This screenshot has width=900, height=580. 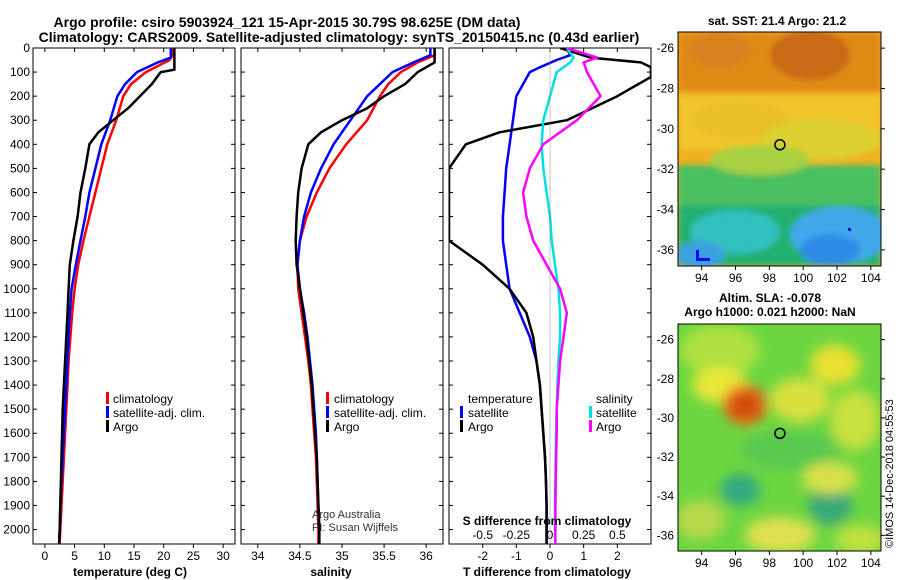 What do you see at coordinates (16, 457) in the screenshot?
I see `depth-tick-label: 1700` at bounding box center [16, 457].